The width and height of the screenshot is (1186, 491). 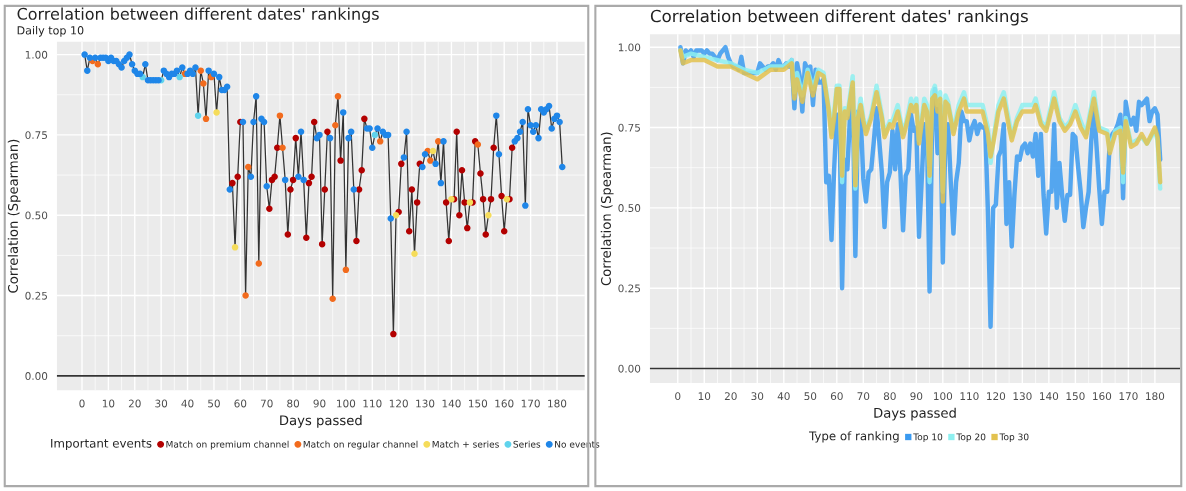 I want to click on legend-label: Top 20, so click(x=971, y=438).